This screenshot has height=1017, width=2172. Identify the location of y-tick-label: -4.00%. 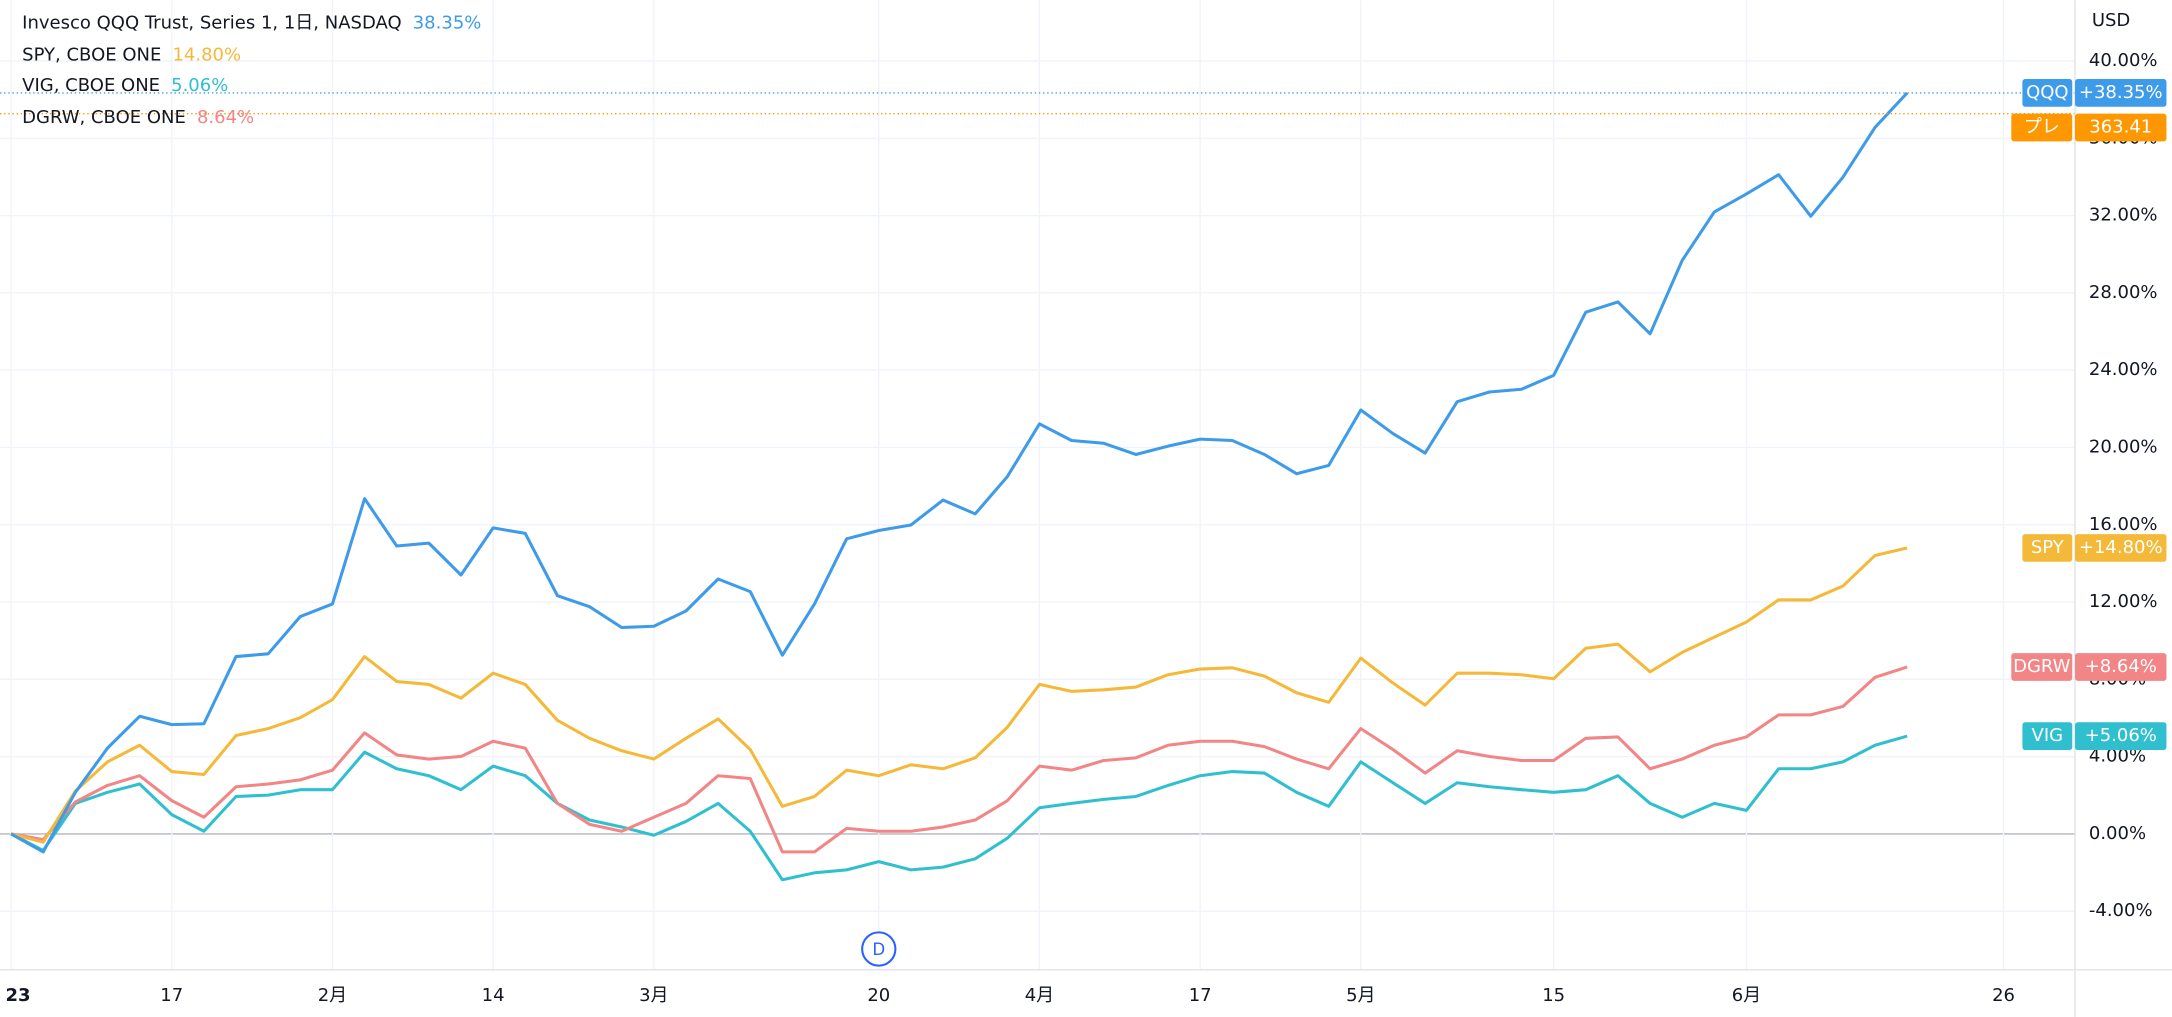
(2121, 910).